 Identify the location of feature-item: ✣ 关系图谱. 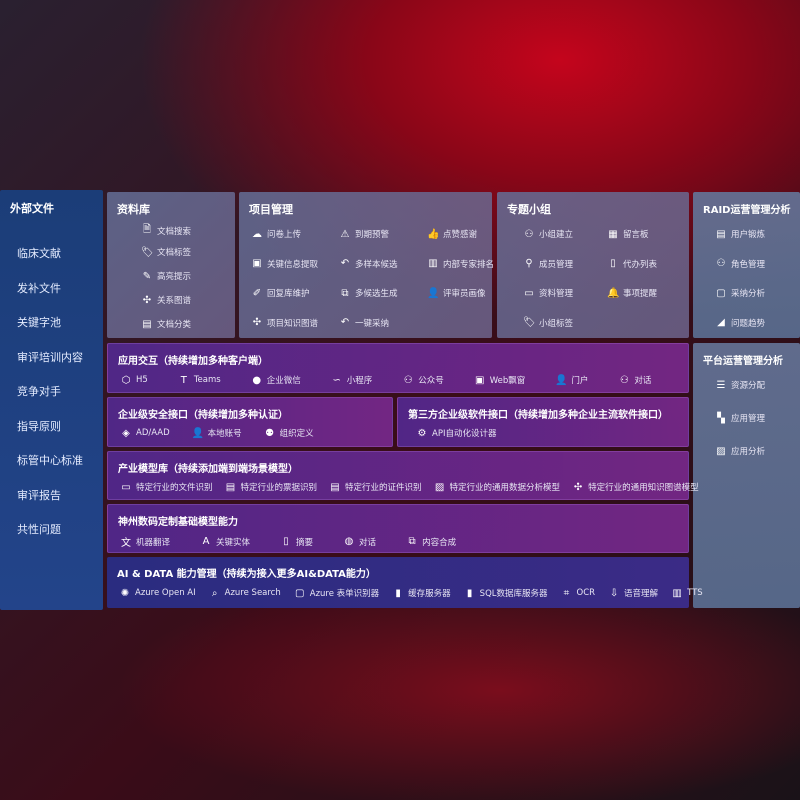
(166, 300).